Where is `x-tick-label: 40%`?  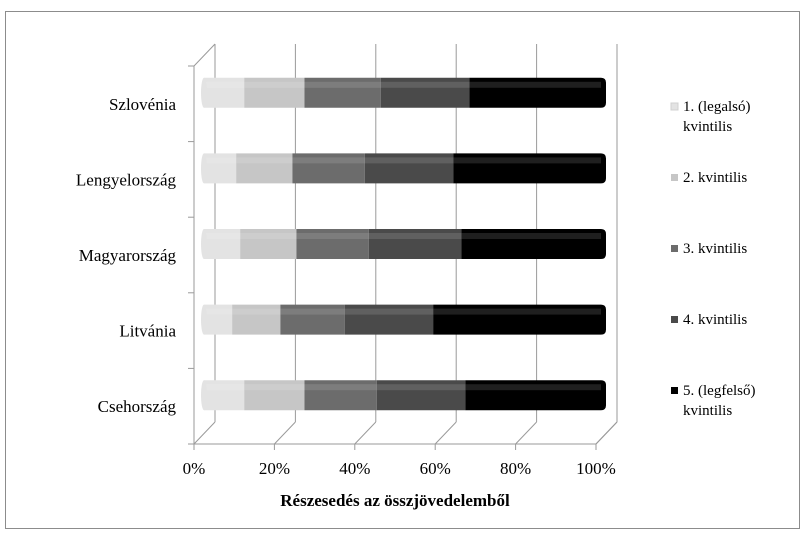 x-tick-label: 40% is located at coordinates (354, 468).